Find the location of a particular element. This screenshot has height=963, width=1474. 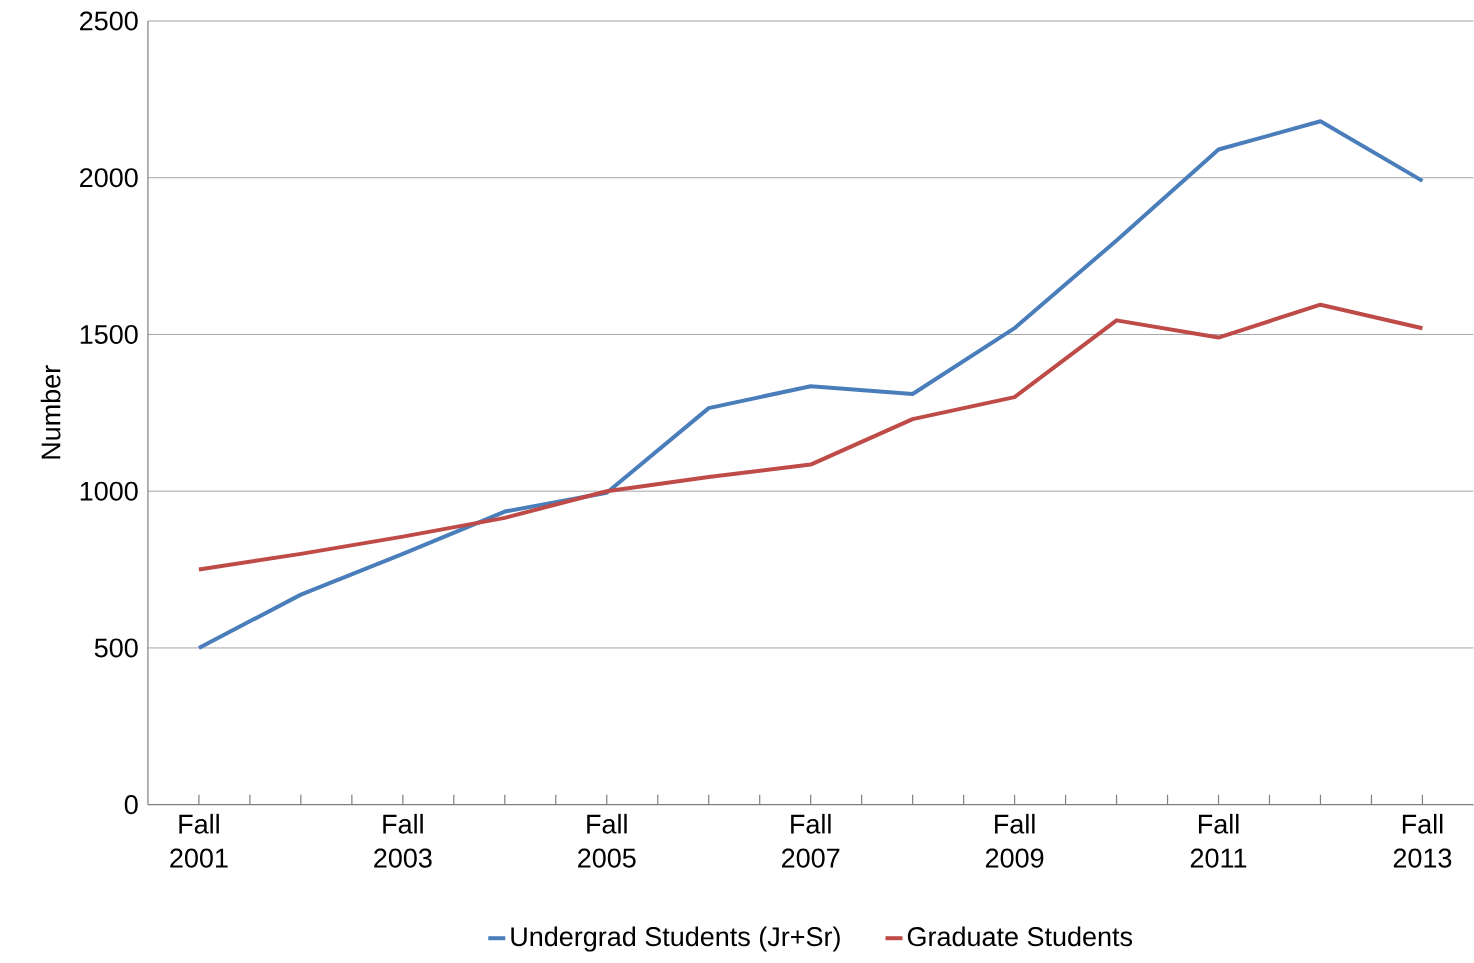

x-tick-label: Fall 2001 is located at coordinates (199, 841).